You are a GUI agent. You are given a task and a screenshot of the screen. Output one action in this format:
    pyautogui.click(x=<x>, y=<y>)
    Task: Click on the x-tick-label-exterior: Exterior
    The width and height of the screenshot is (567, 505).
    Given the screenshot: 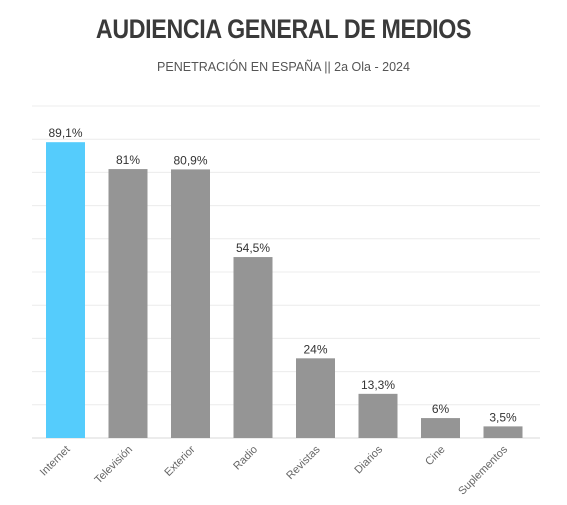 What is the action you would take?
    pyautogui.click(x=180, y=461)
    